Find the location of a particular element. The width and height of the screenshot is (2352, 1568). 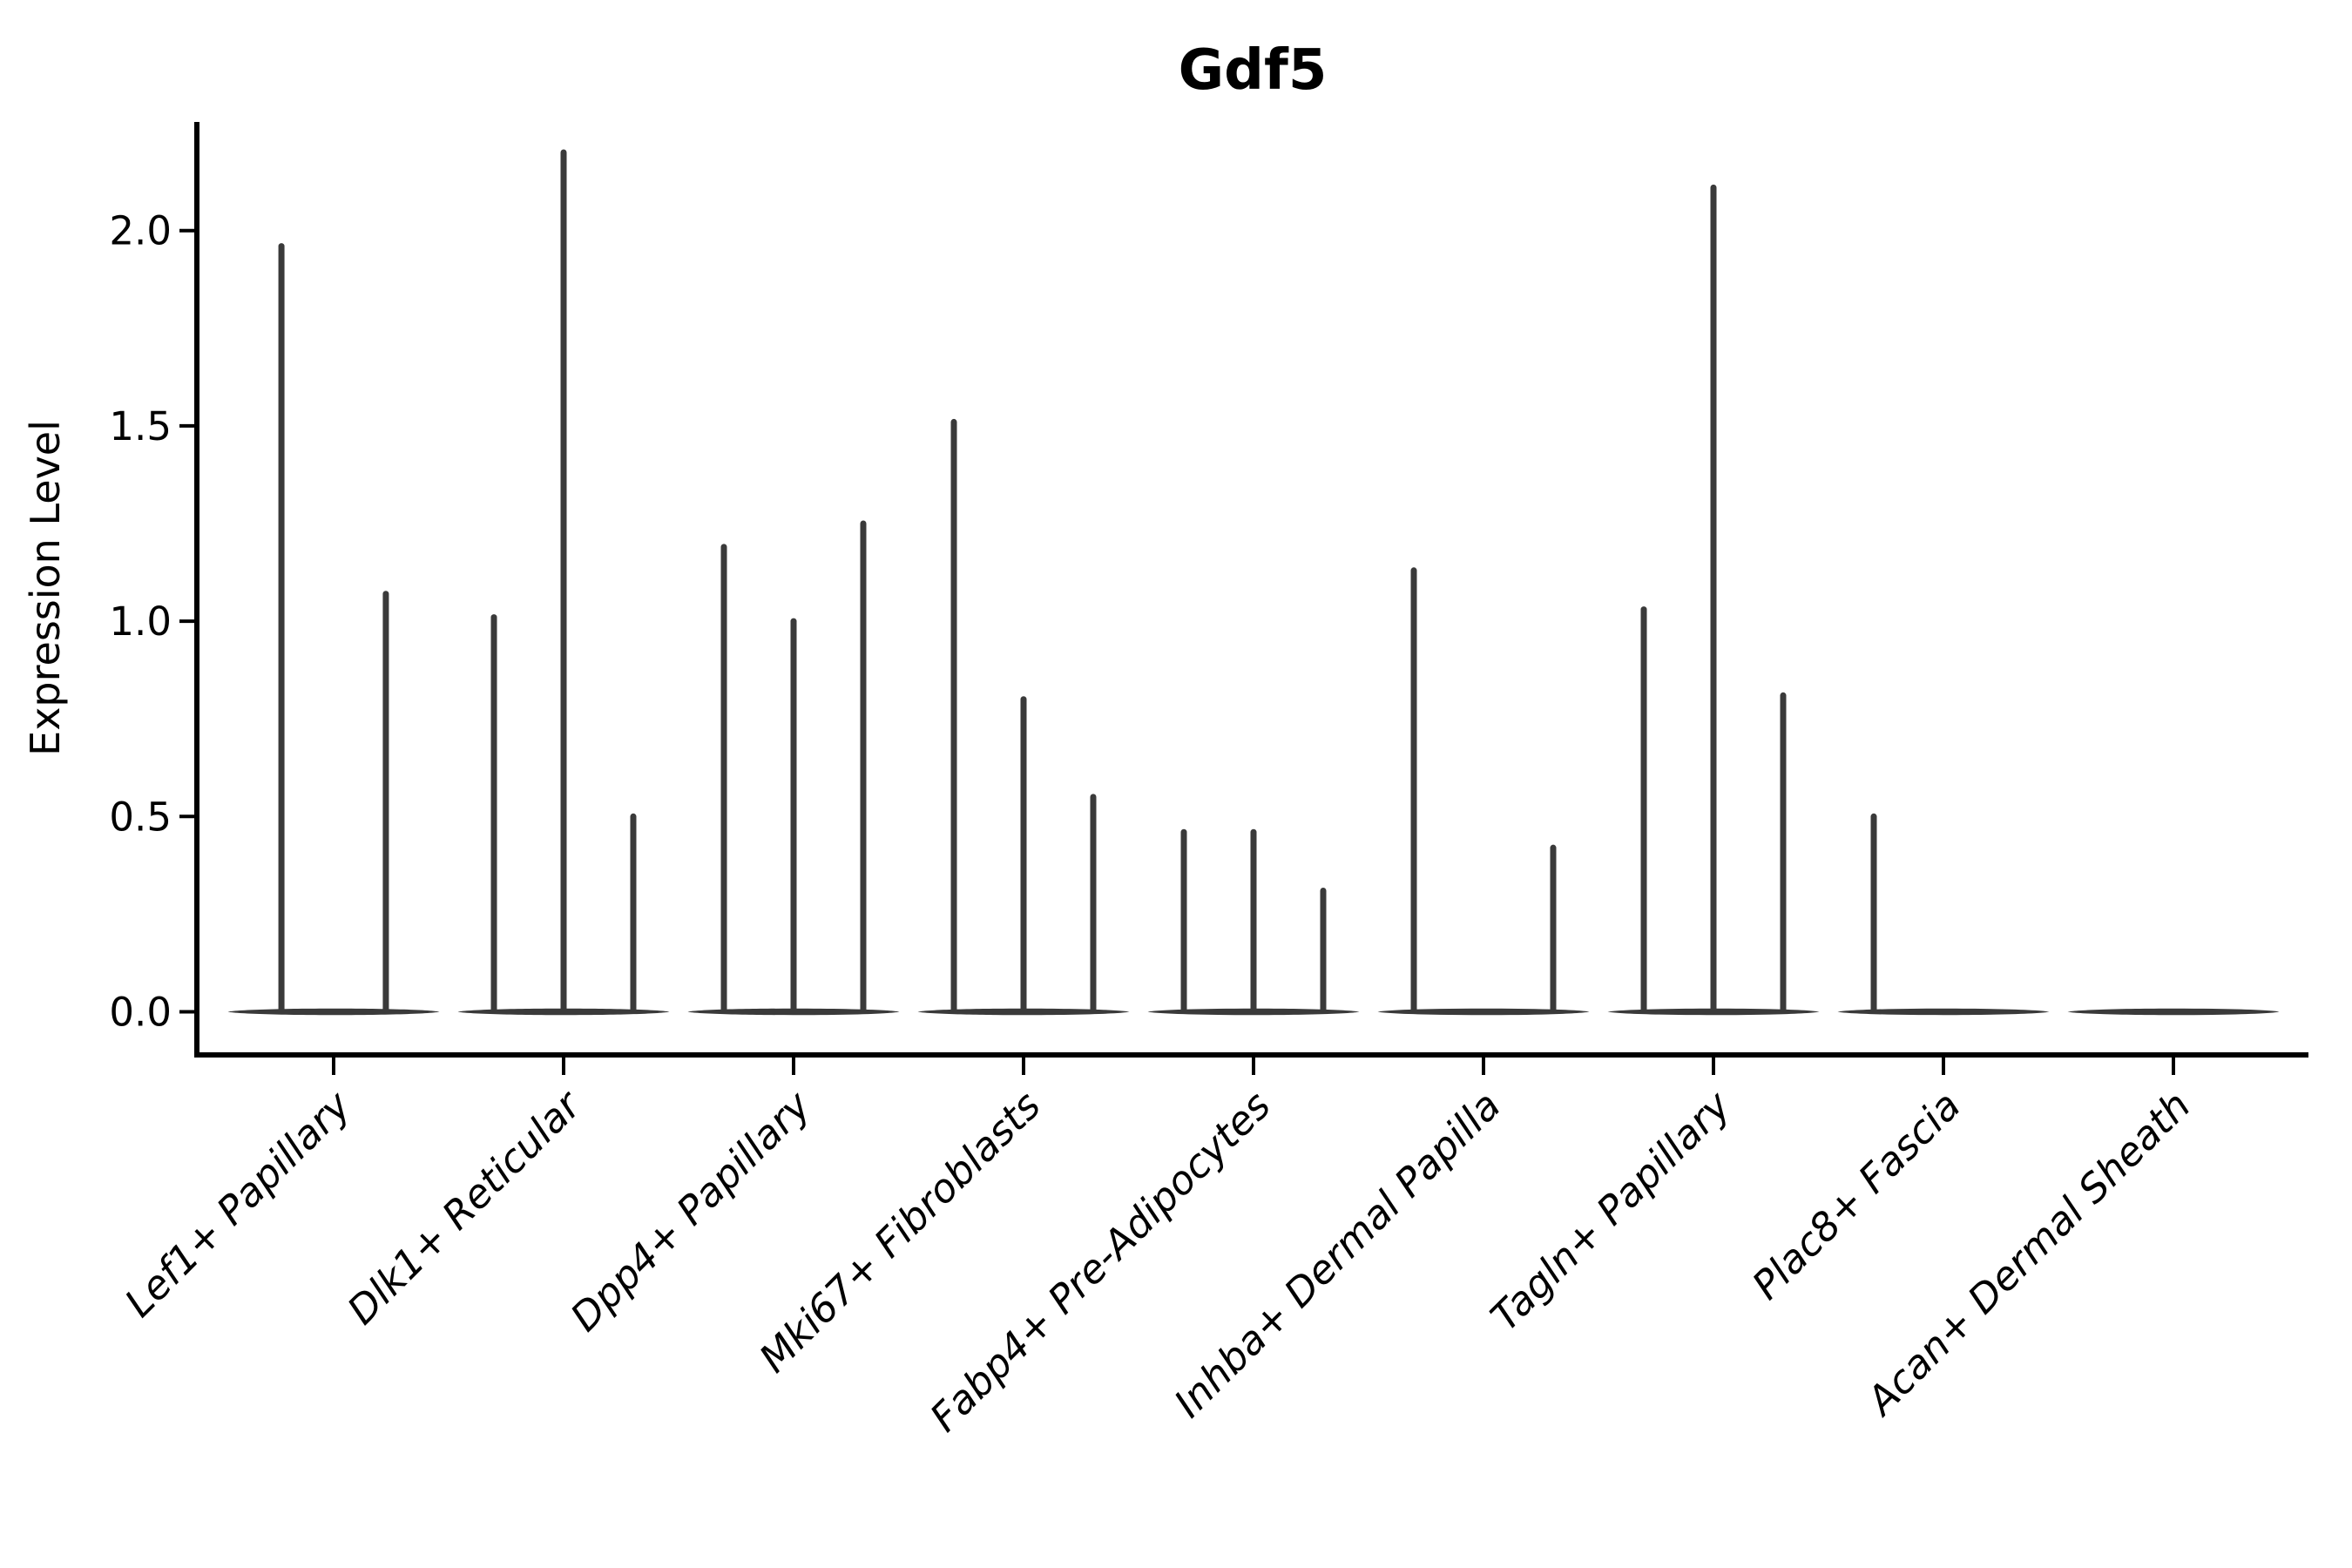

x-tick-label: Plac8+ Fascia is located at coordinates (1856, 1195).